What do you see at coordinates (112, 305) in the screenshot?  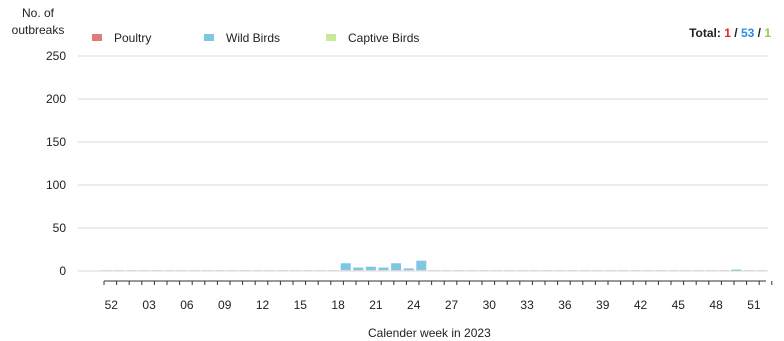 I see `x-tick-label: 52` at bounding box center [112, 305].